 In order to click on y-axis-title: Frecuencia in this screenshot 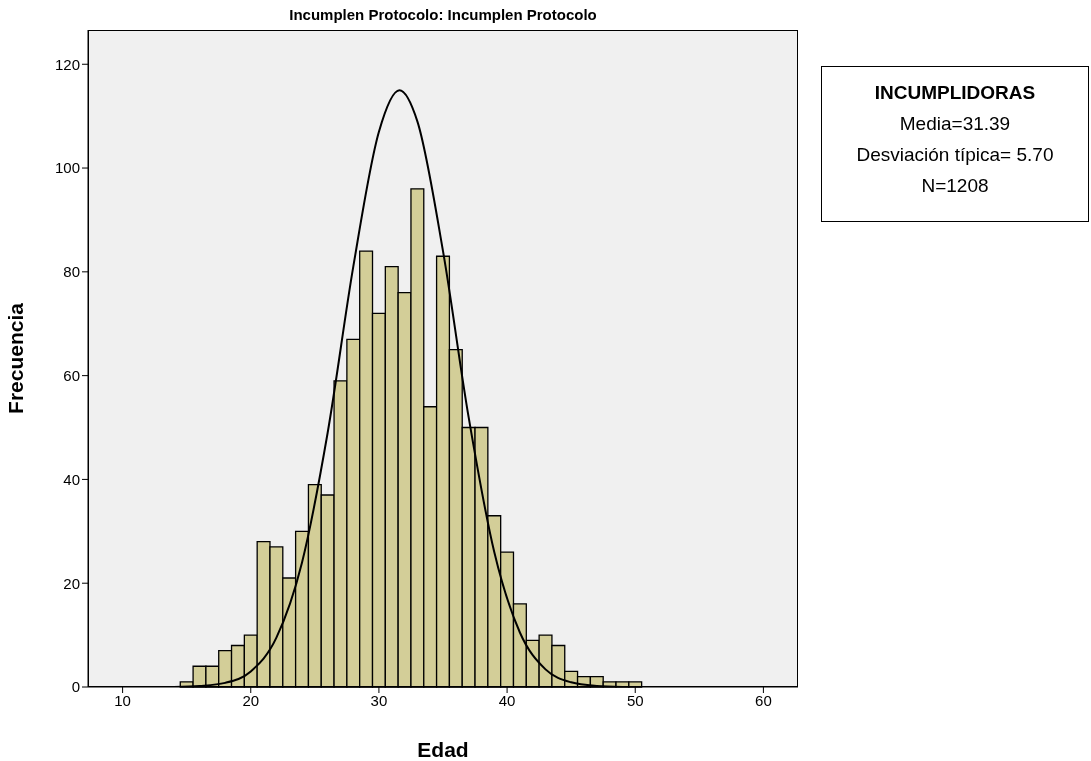, I will do `click(16, 358)`.